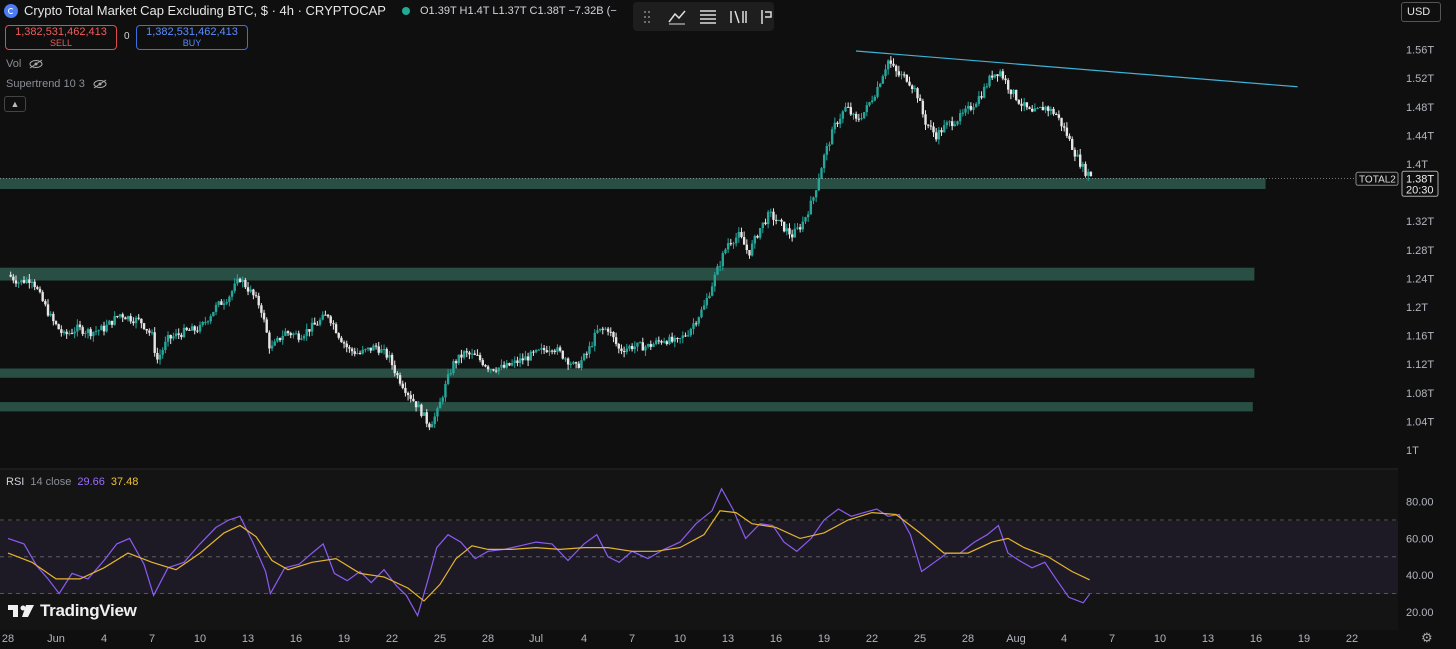 The height and width of the screenshot is (649, 1456). I want to click on support-zone, so click(633, 184).